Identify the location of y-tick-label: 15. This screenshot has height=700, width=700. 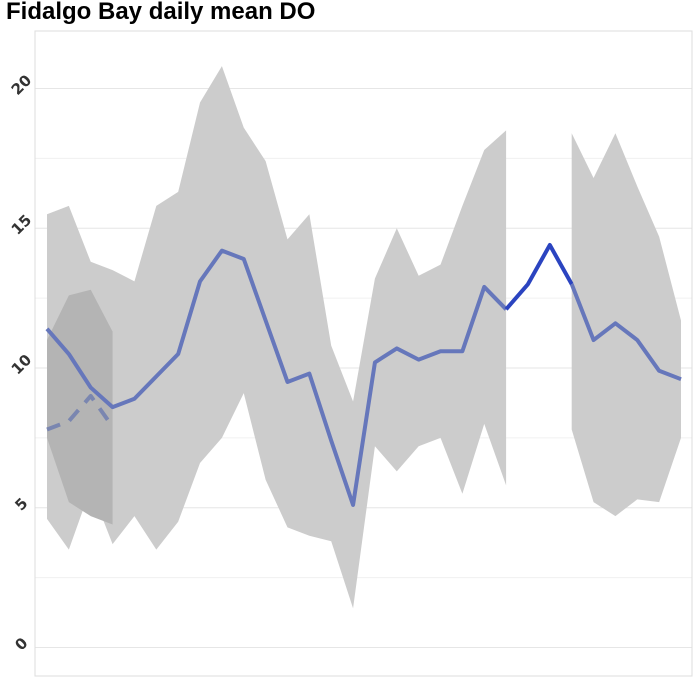
(21, 224).